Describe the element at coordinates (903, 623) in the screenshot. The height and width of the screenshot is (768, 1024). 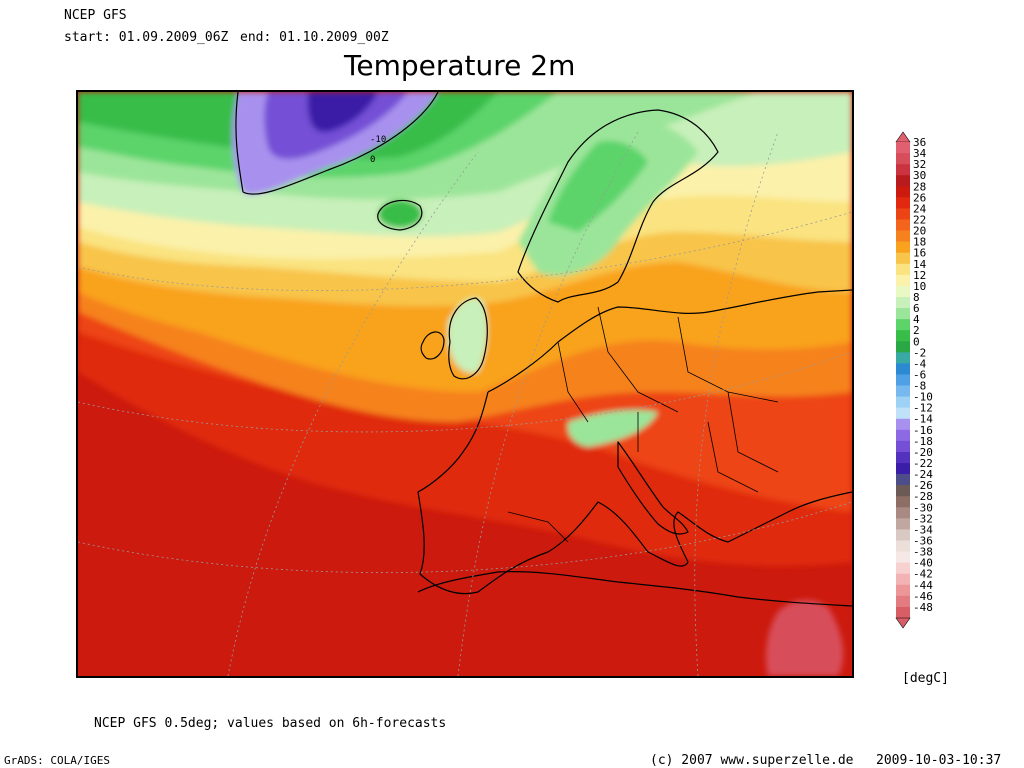
I see `colorbar-bottom-arrow` at that location.